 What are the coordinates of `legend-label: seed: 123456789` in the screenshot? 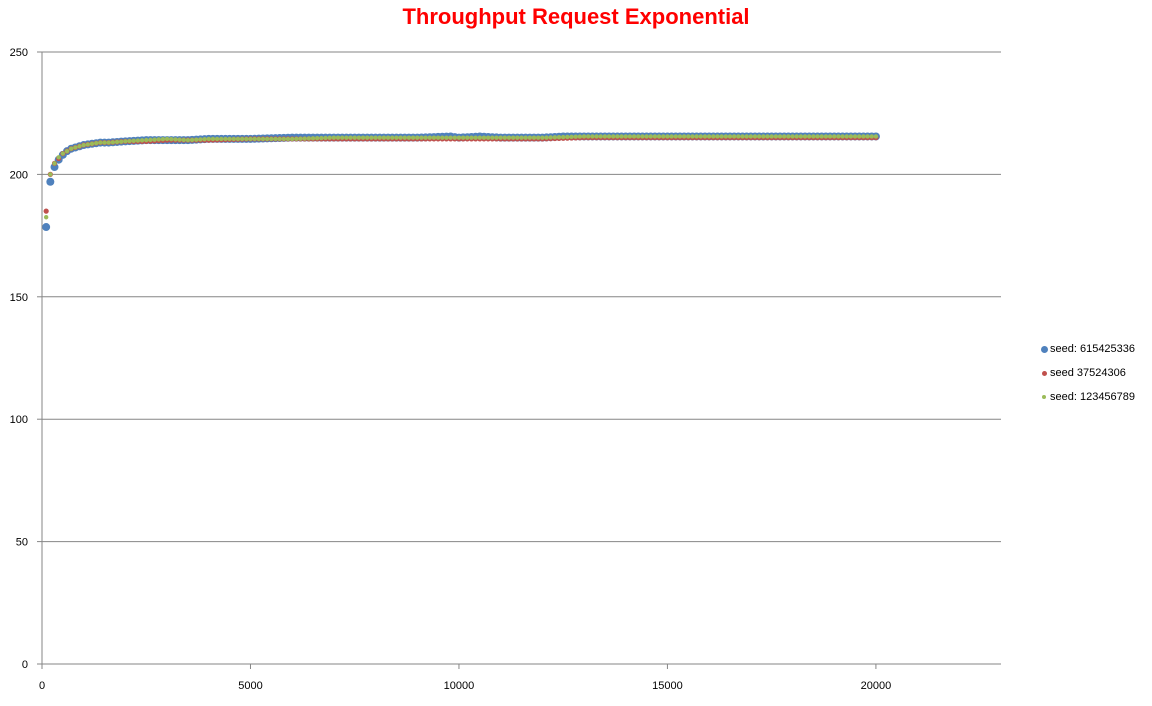 It's located at (1093, 397).